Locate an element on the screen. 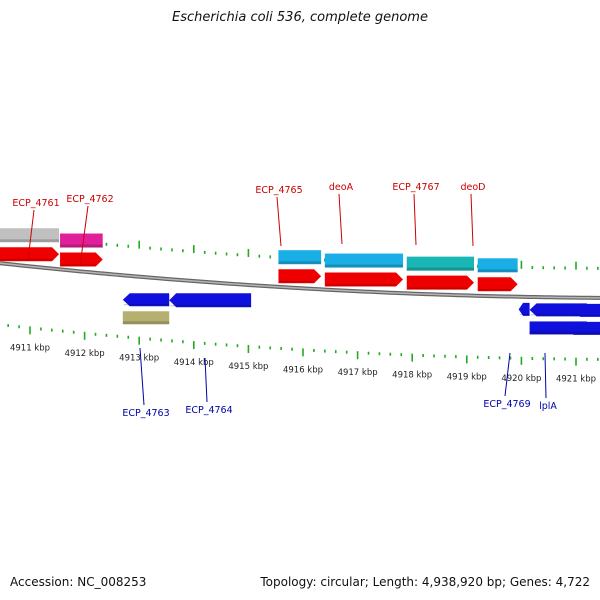  scale-label: 4912 kbp is located at coordinates (85, 354).